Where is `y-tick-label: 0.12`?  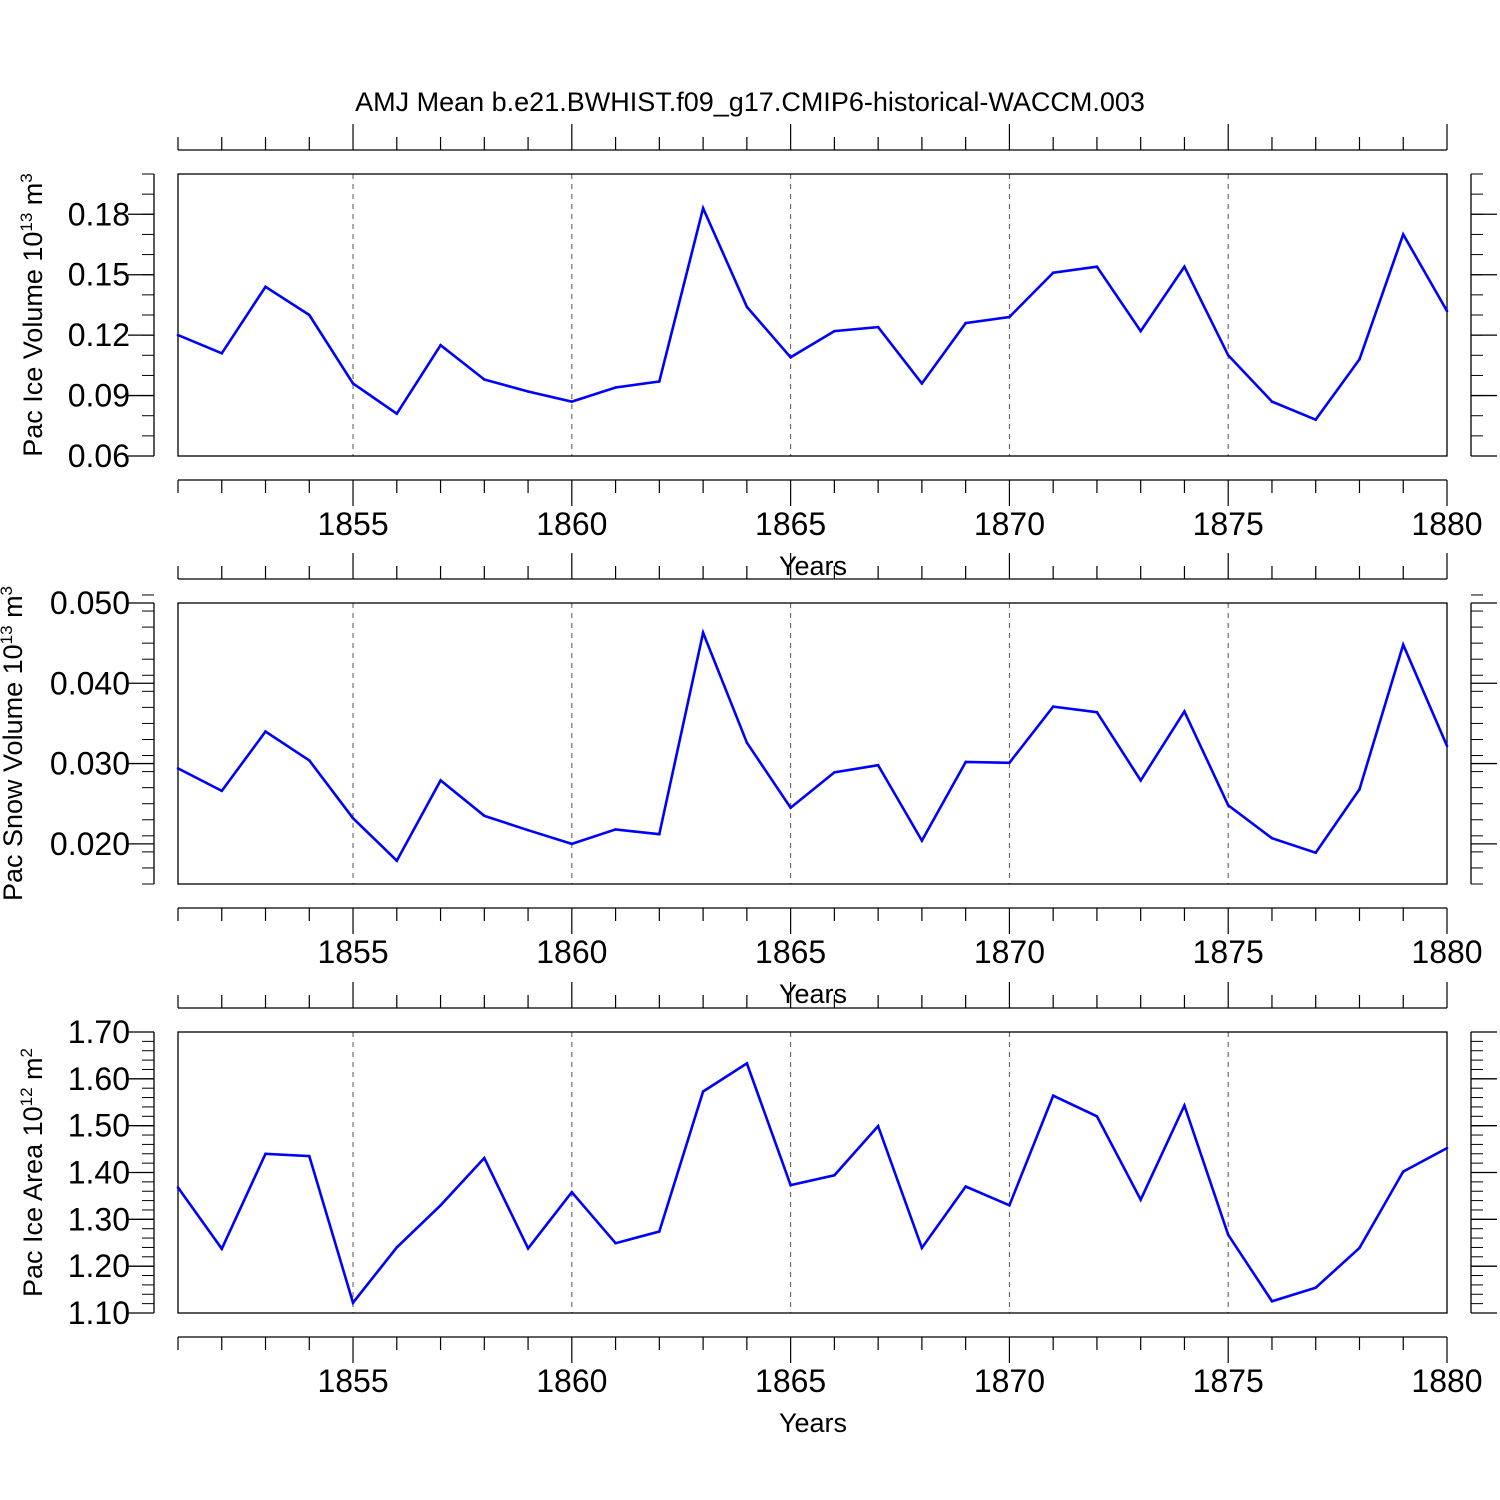 y-tick-label: 0.12 is located at coordinates (99, 335).